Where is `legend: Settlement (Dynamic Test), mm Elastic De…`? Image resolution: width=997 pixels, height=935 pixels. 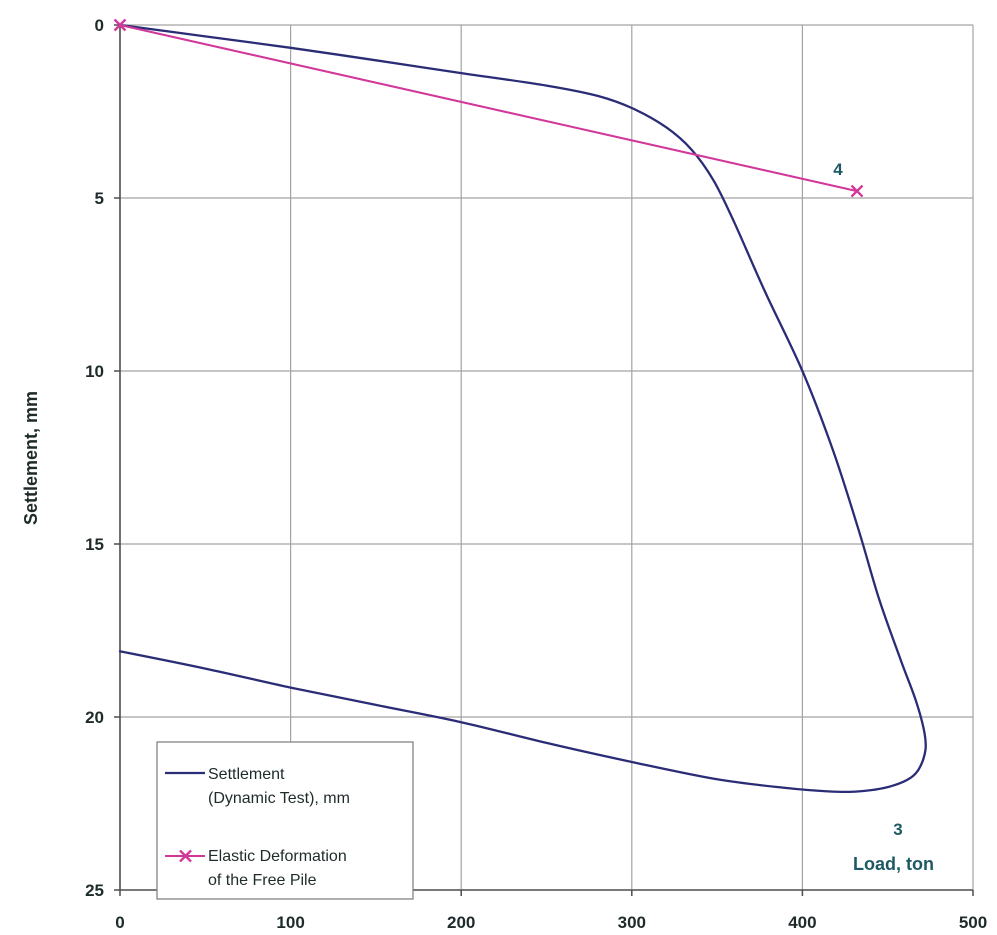
legend: Settlement (Dynamic Test), mm Elastic De… is located at coordinates (285, 820).